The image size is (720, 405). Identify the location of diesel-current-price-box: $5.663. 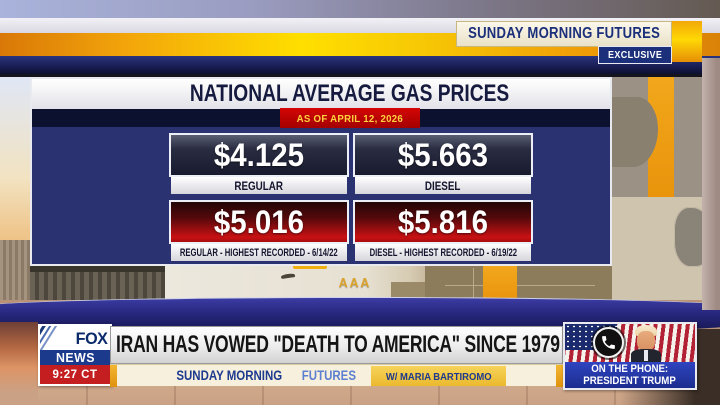
(443, 155).